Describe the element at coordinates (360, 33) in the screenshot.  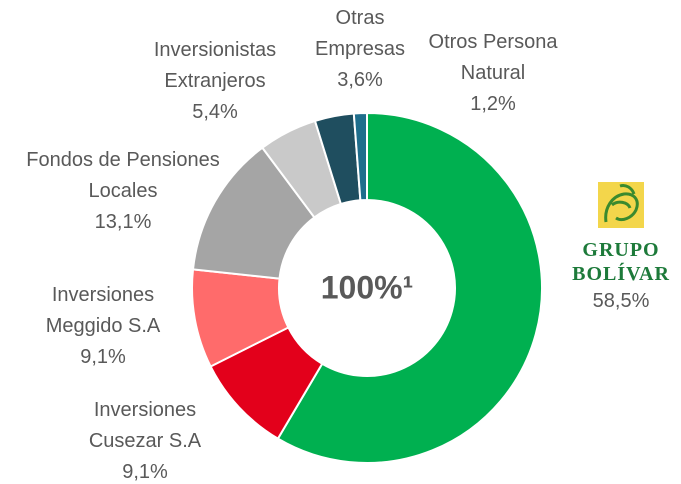
I see `category-label: Otras Empresas` at that location.